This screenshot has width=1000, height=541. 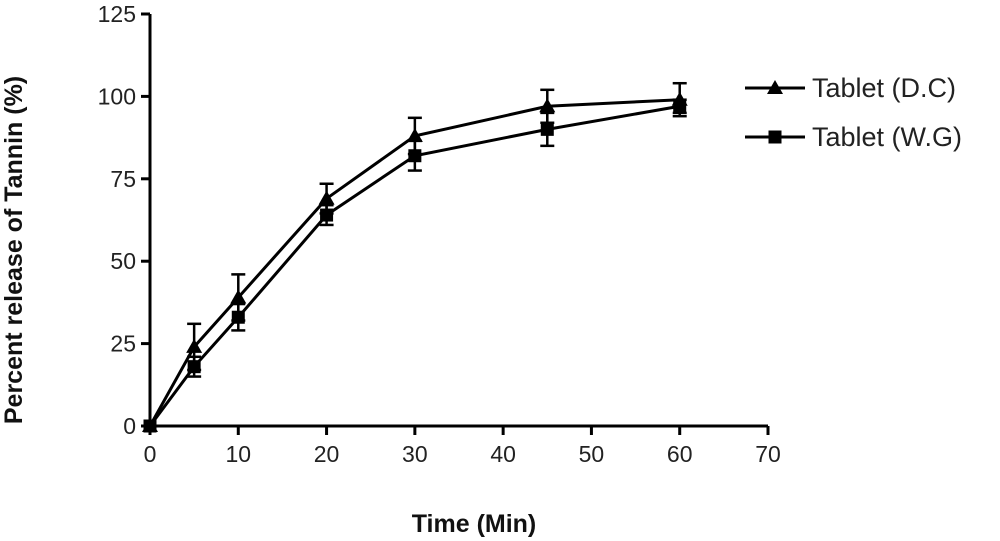 What do you see at coordinates (123, 344) in the screenshot?
I see `y-tick-label: 25` at bounding box center [123, 344].